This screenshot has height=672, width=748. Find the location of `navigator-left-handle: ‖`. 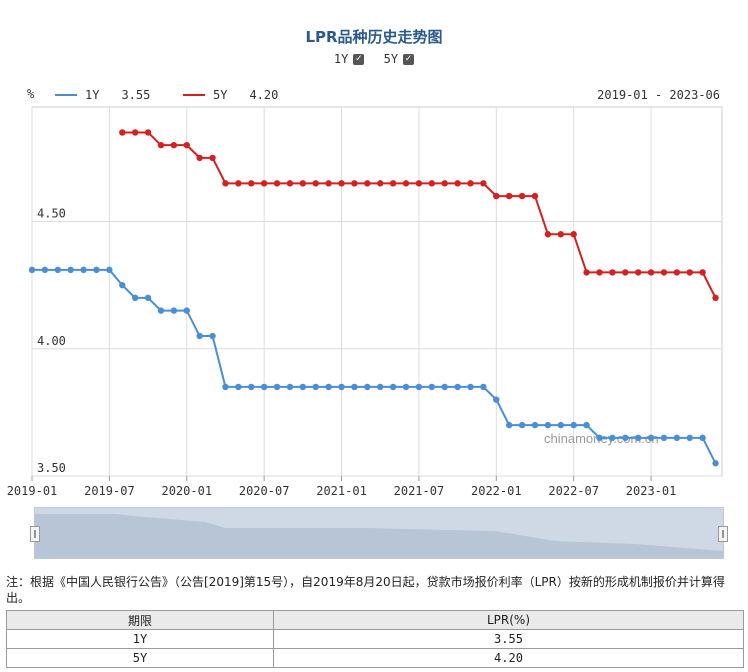

navigator-left-handle: ‖ is located at coordinates (35, 534).